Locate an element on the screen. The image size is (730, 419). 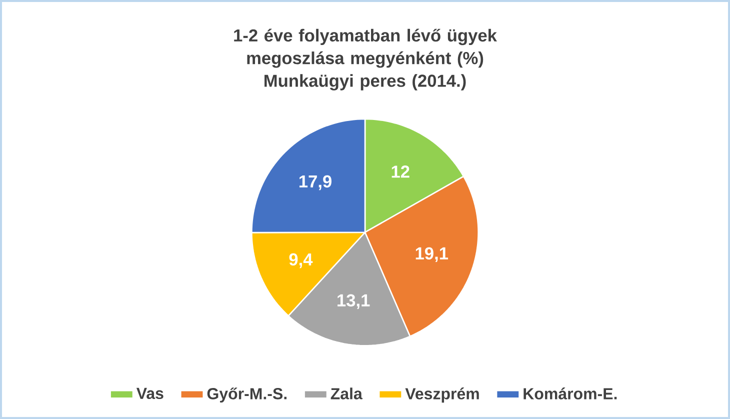
data-label: 17,9 is located at coordinates (315, 182).